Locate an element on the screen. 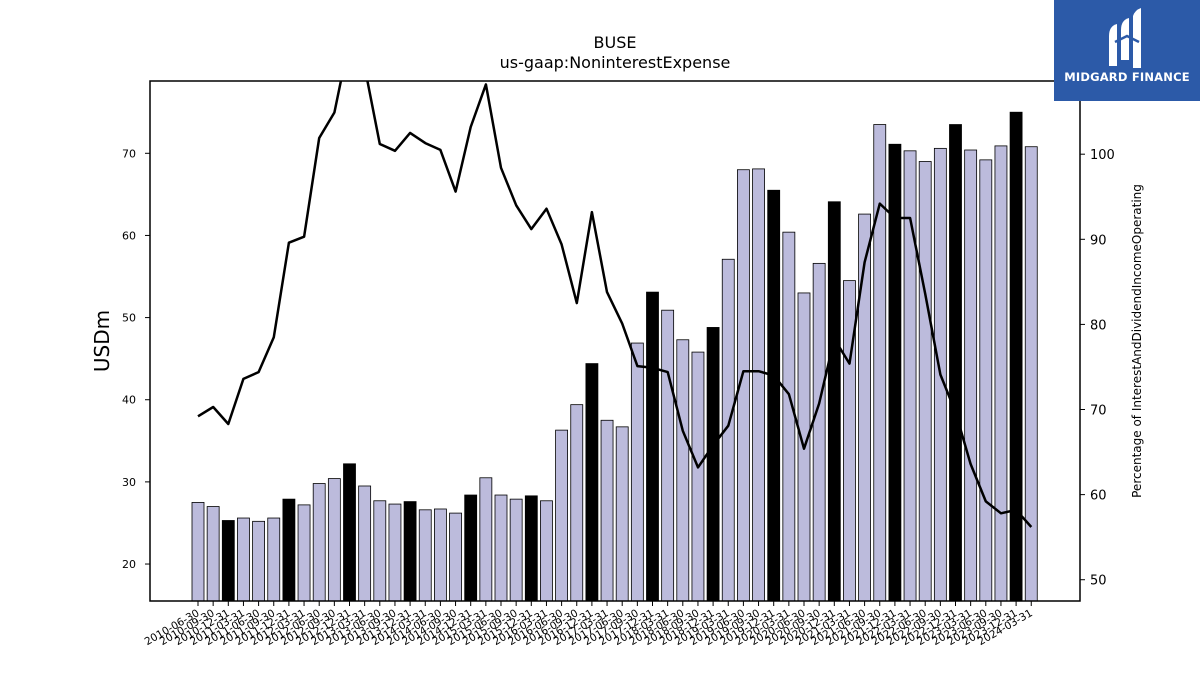  right-axis-ticks: 50 60 70 80 90 100 is located at coordinates (1097, 368).